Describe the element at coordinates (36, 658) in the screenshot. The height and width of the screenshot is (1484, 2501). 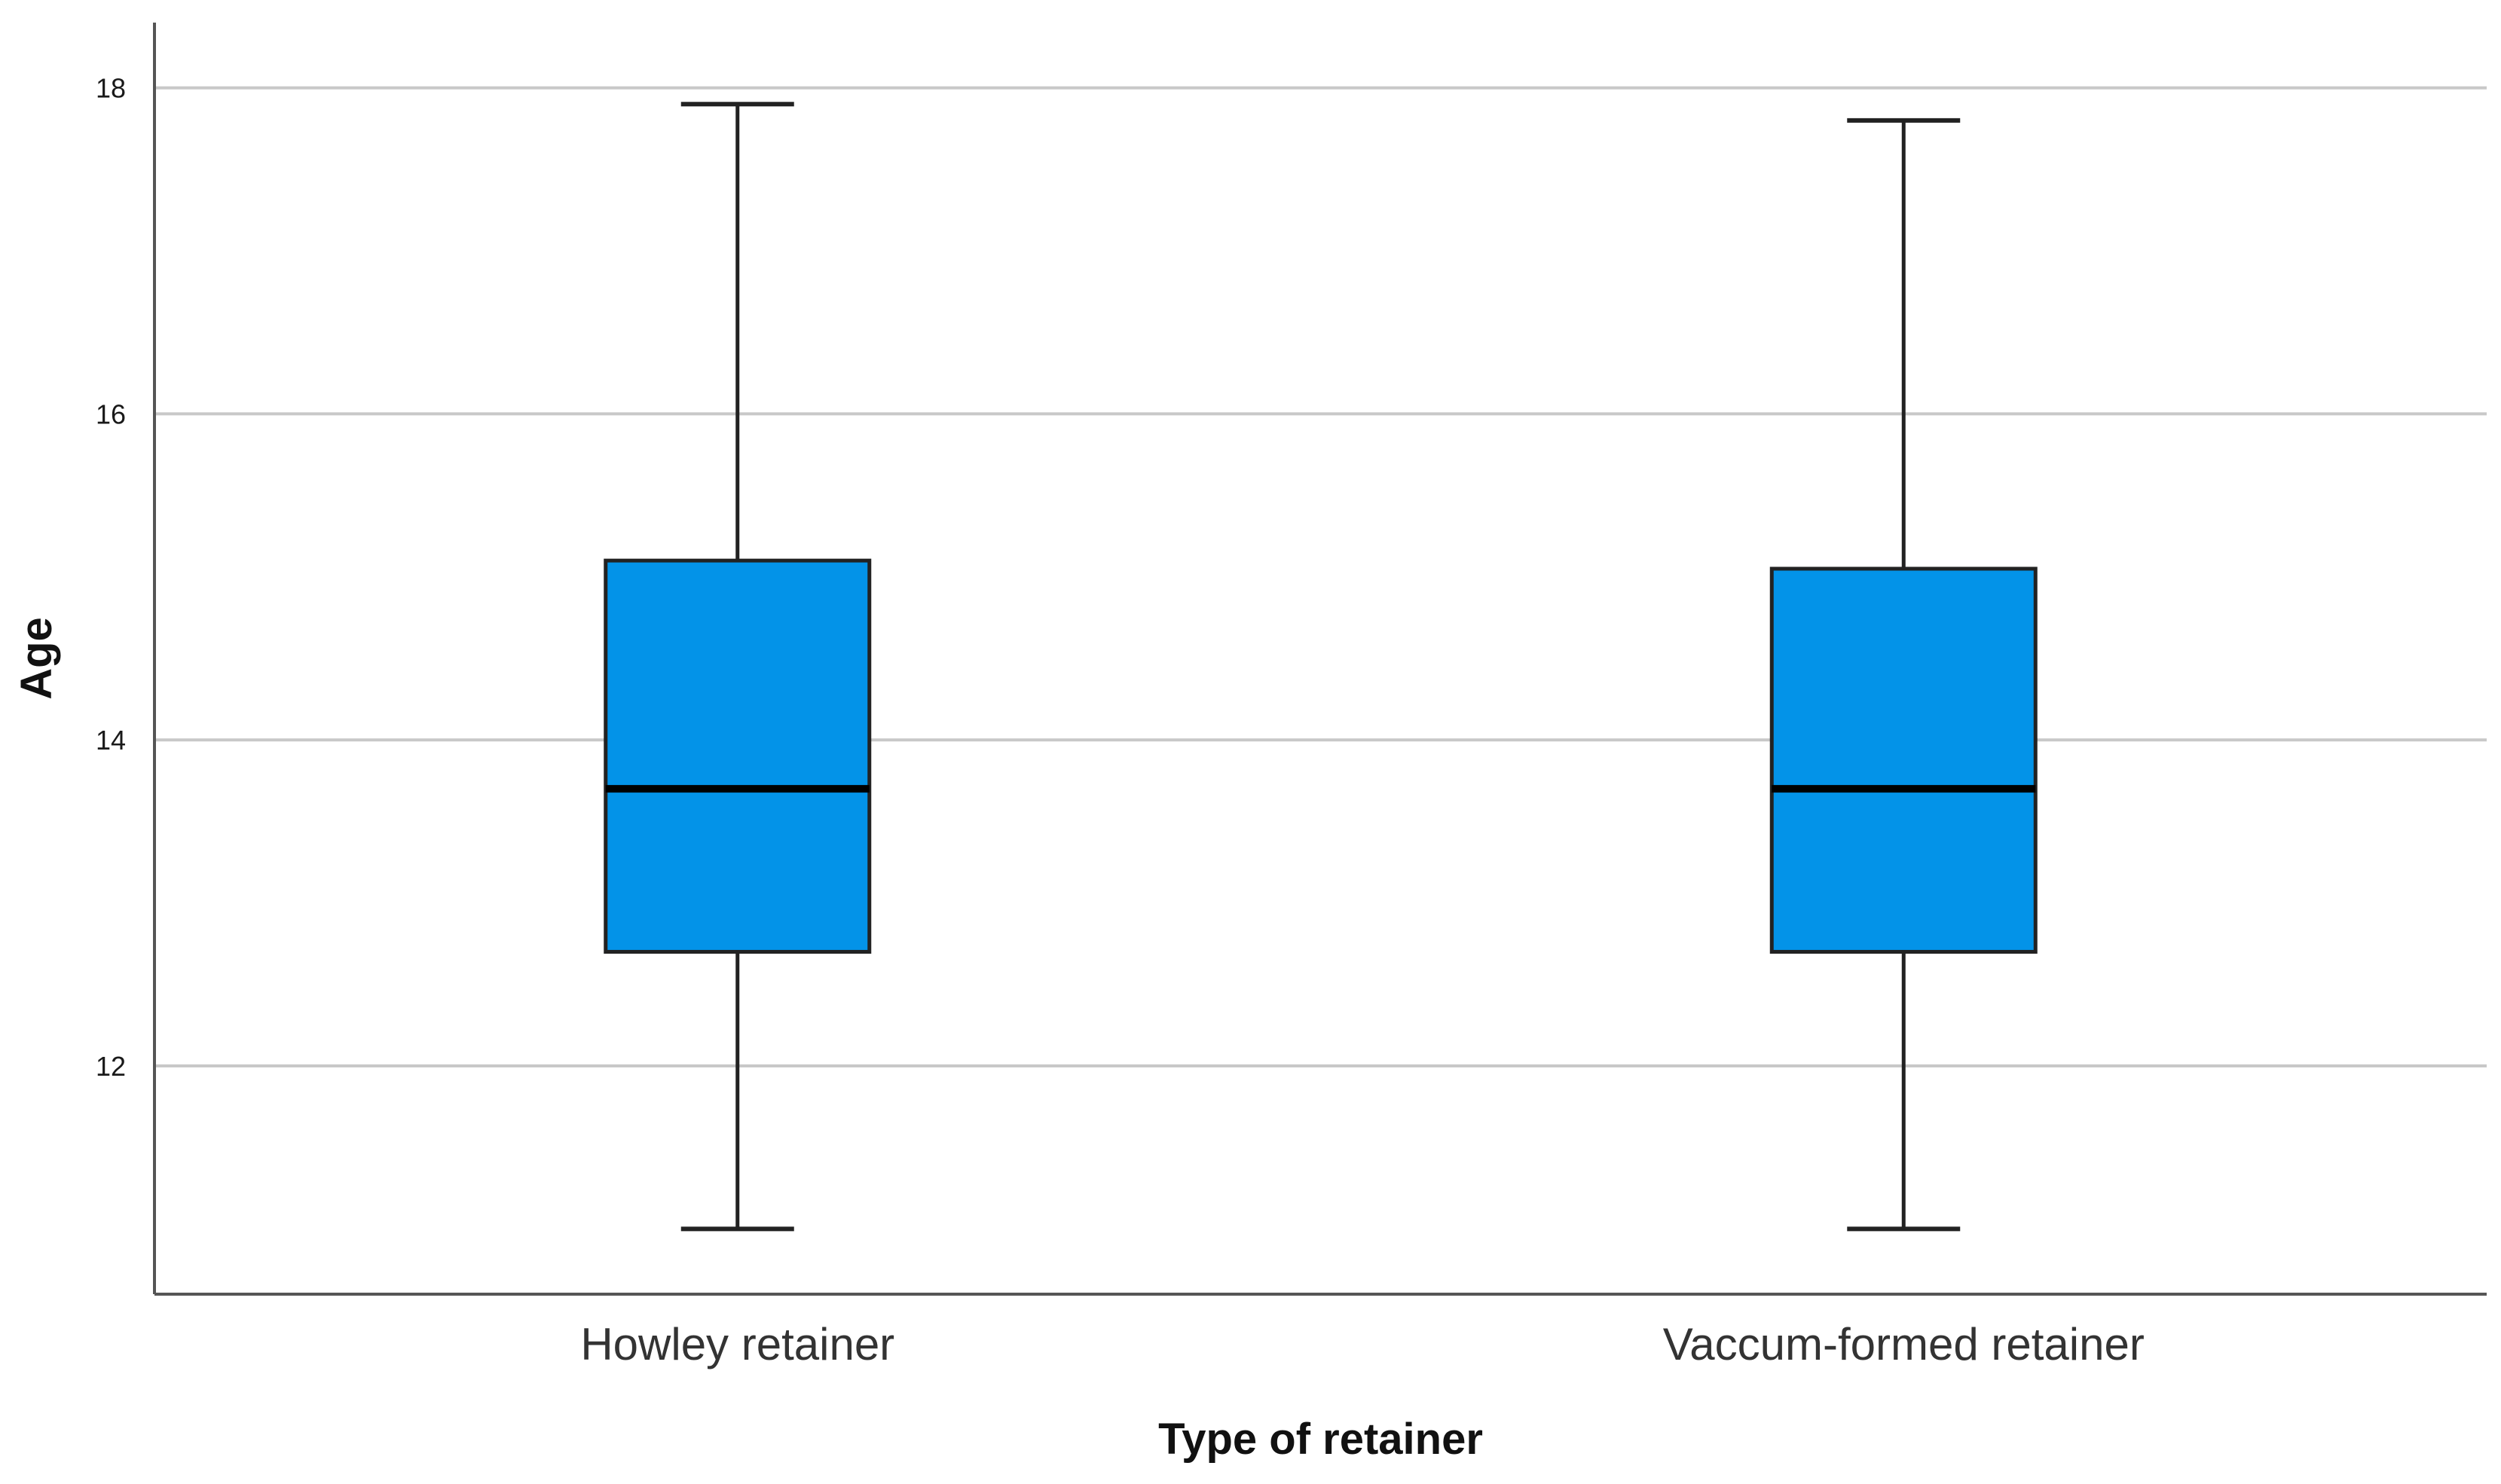
I see `y-axis-title: Age` at that location.